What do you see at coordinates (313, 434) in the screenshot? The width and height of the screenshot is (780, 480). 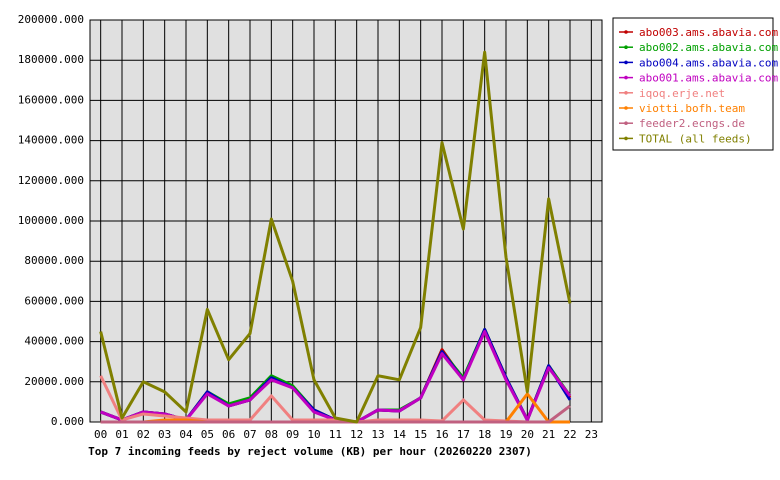 I see `x-tick-label: 10` at bounding box center [313, 434].